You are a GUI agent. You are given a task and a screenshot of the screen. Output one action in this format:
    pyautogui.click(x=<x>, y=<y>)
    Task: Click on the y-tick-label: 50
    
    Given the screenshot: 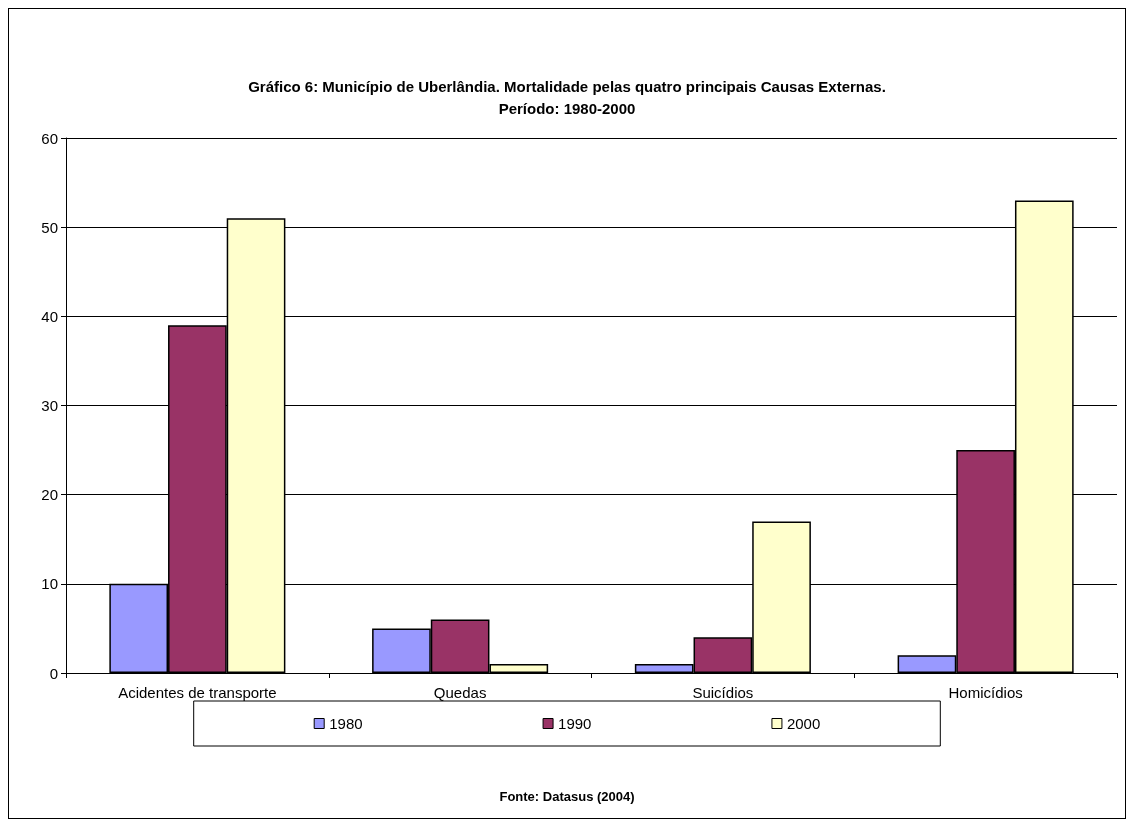 What is the action you would take?
    pyautogui.click(x=49, y=227)
    